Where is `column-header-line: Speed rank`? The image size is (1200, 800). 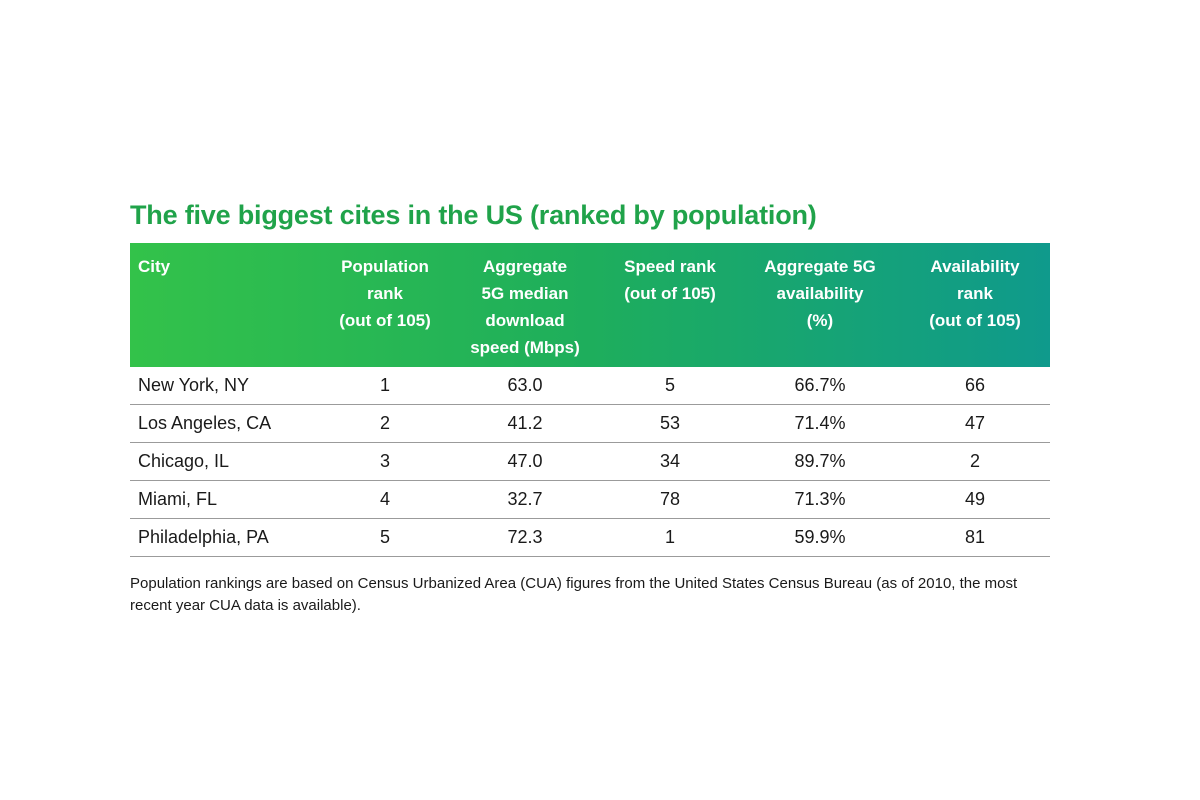 column-header-line: Speed rank is located at coordinates (670, 266).